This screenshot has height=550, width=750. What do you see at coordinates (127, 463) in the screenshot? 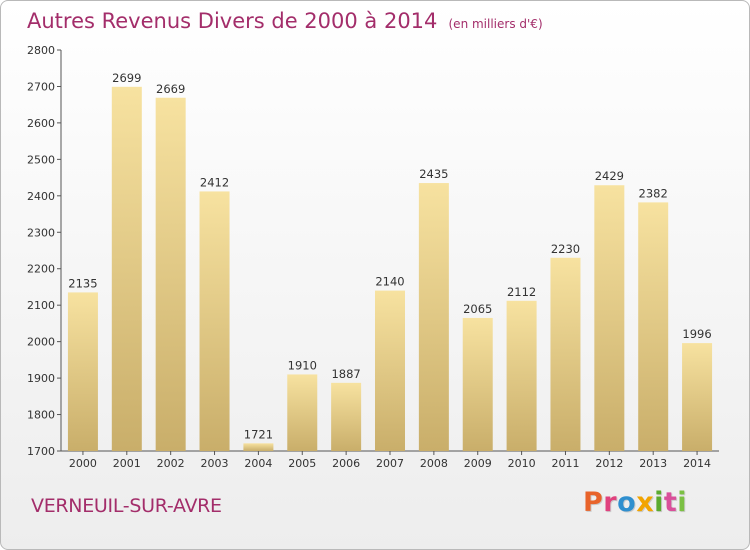
I see `x-tick-label: 2001` at bounding box center [127, 463].